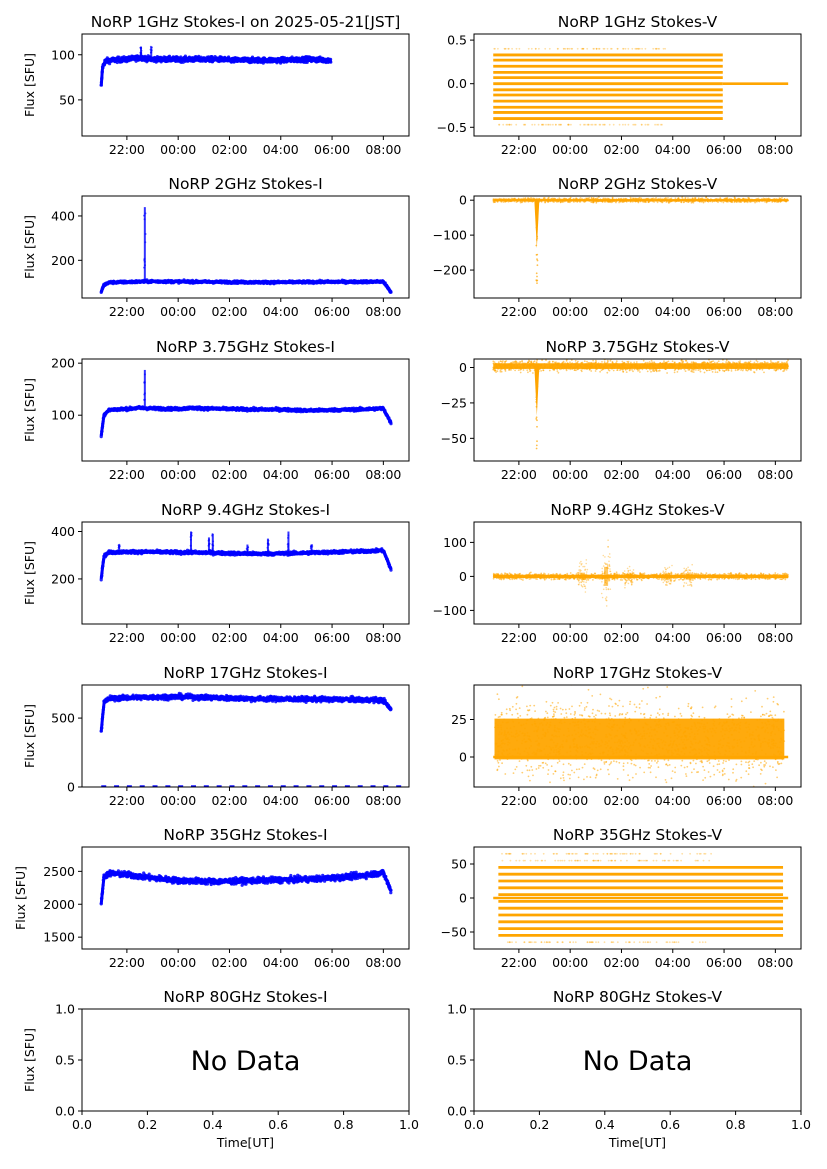 The image size is (827, 1169). What do you see at coordinates (457, 83) in the screenshot?
I see `y-tick-label: 0.0` at bounding box center [457, 83].